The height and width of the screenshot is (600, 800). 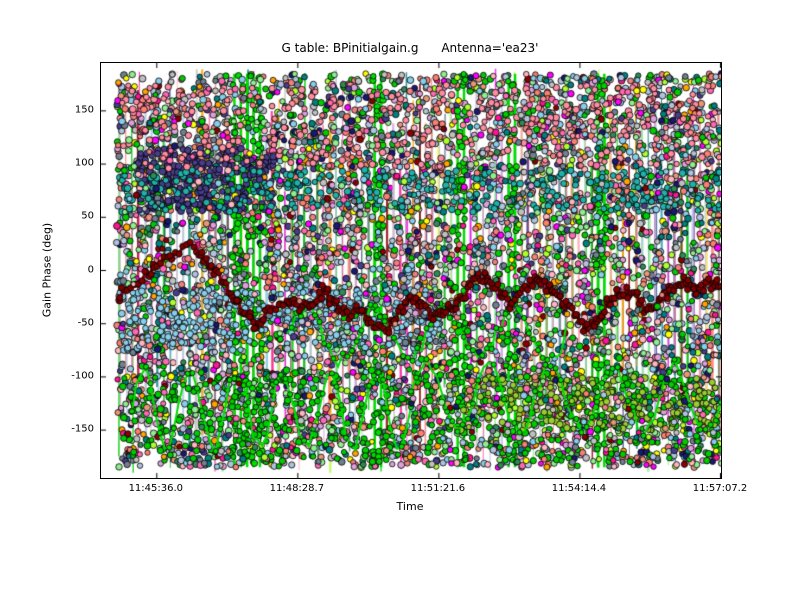 I want to click on x-tick-label: 11:54:14.4, so click(x=579, y=488).